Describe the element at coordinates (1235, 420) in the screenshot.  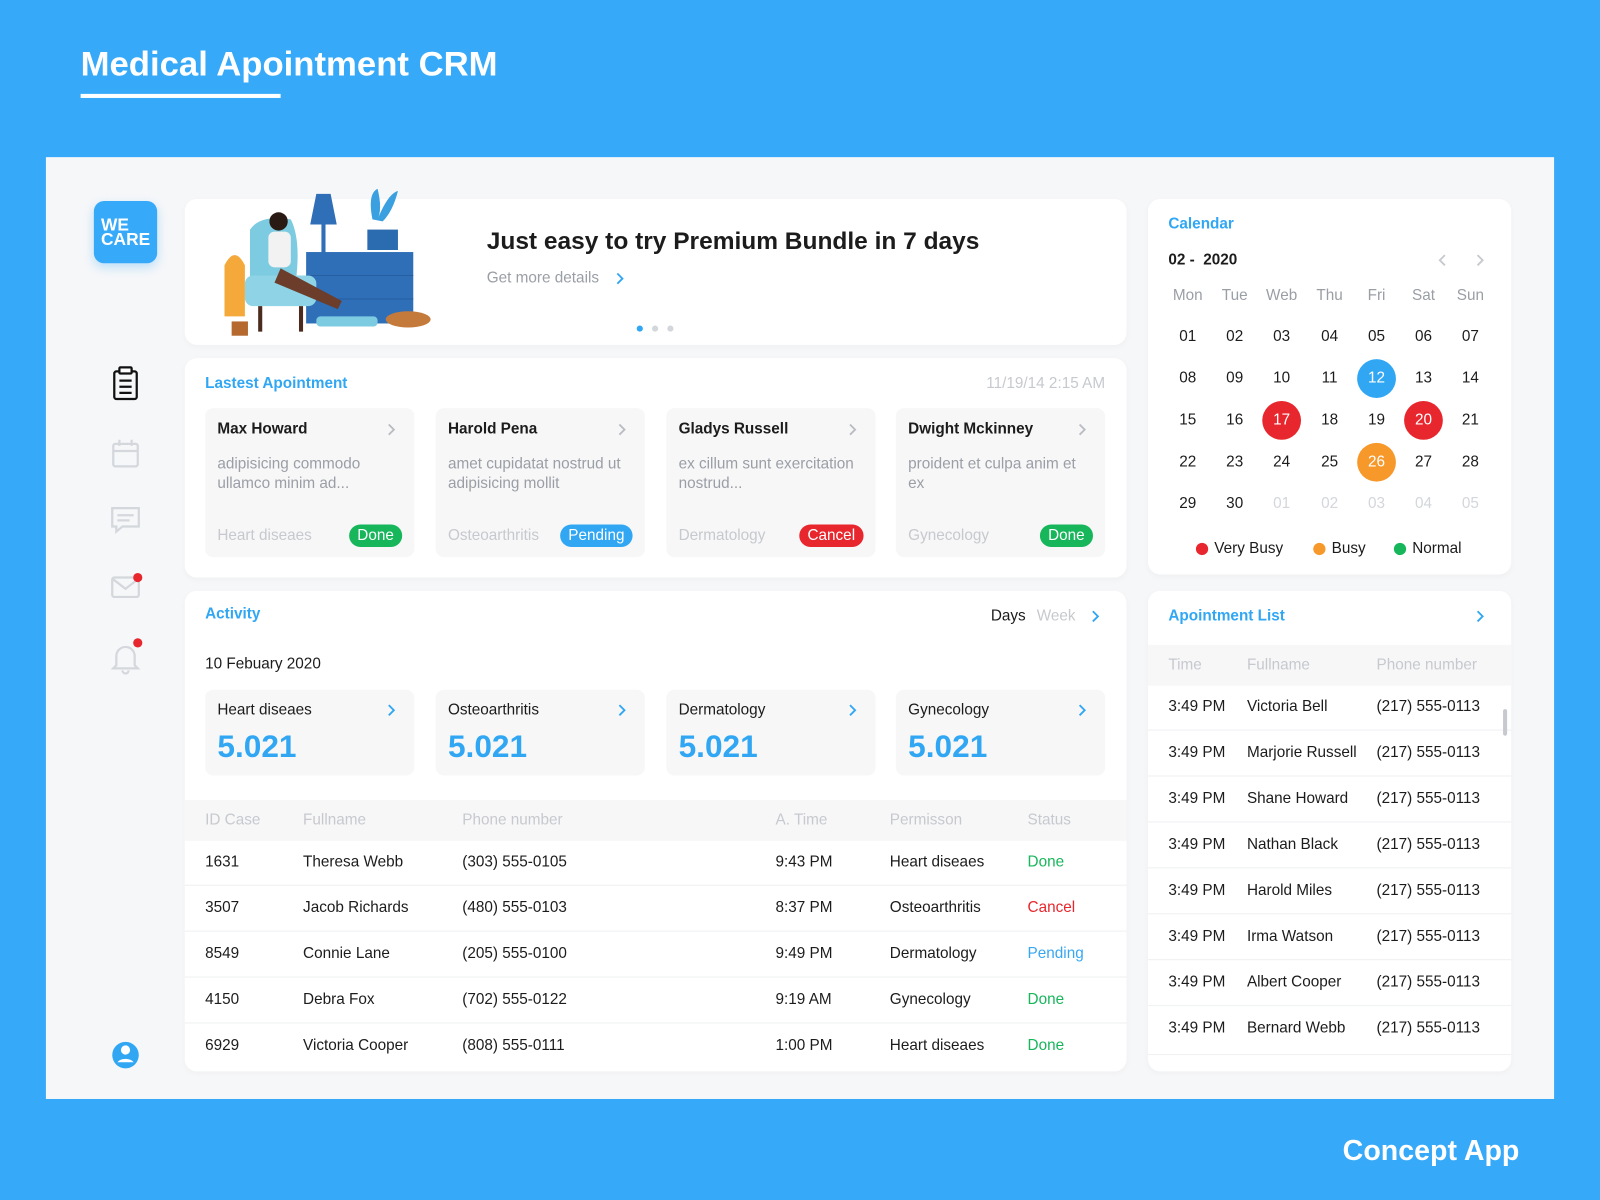
I see `calendar-day: 16` at that location.